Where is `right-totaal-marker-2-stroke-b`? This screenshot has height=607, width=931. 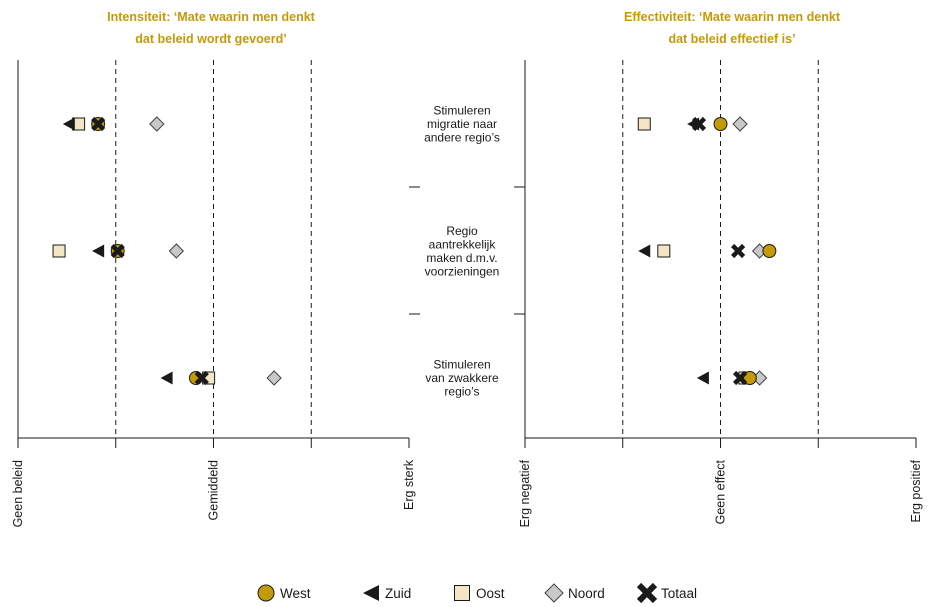
right-totaal-marker-2-stroke-b is located at coordinates (738, 251).